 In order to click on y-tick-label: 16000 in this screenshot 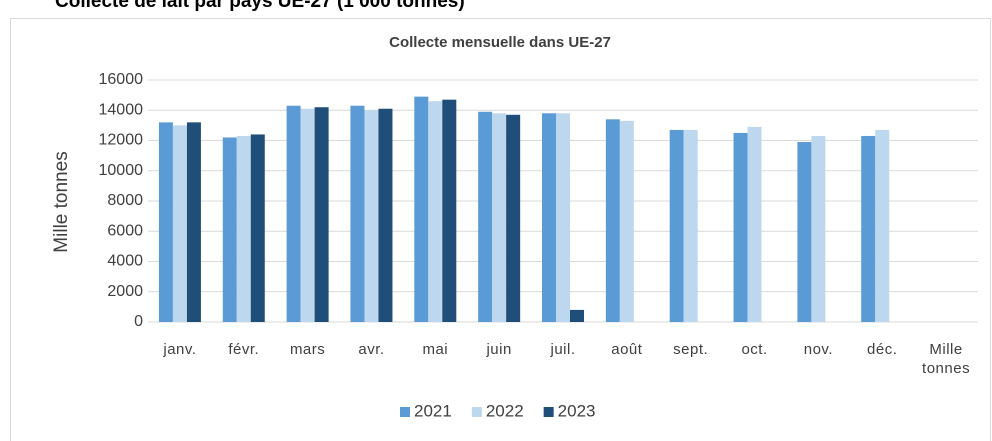, I will do `click(121, 79)`.